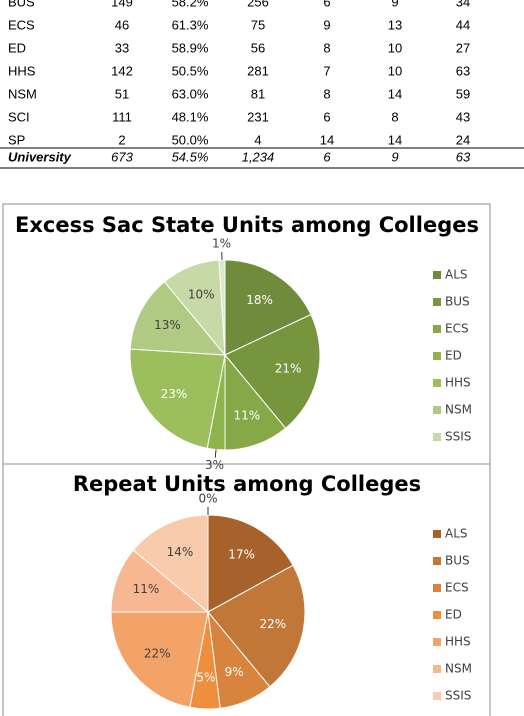 The height and width of the screenshot is (716, 524). Describe the element at coordinates (395, 70) in the screenshot. I see `table-cell: 10` at that location.